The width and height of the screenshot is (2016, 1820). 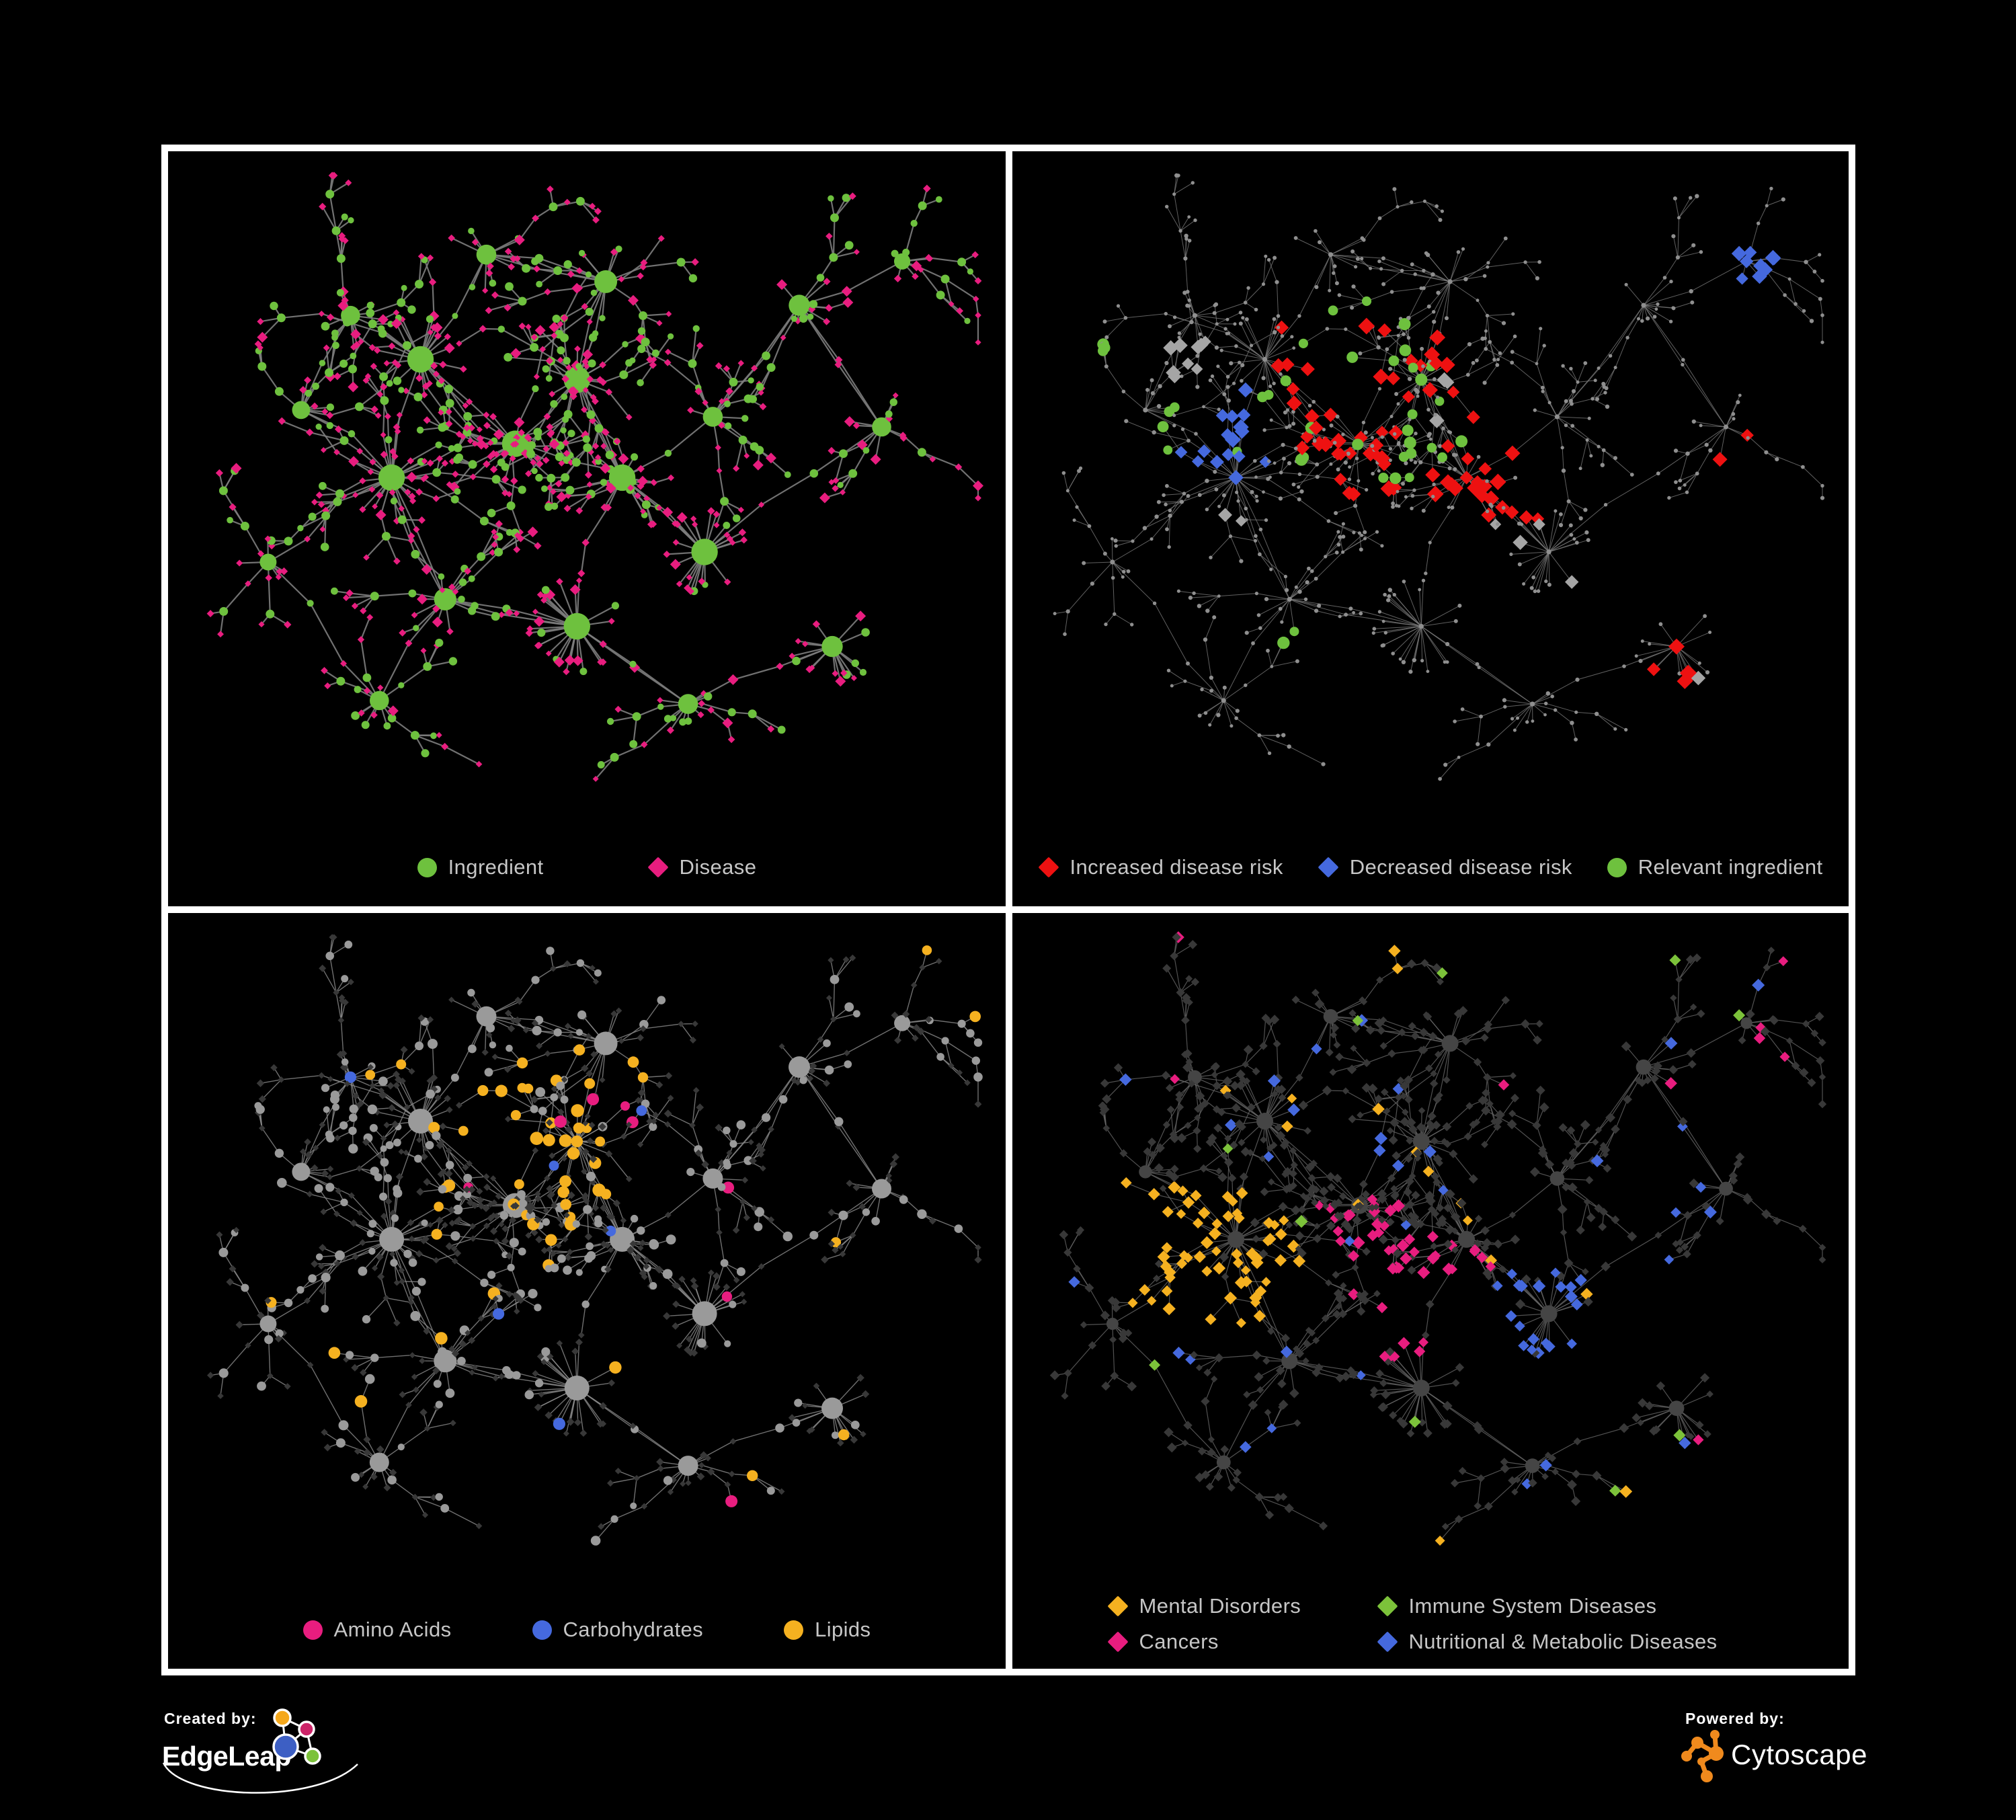 I want to click on edgeleap-logo: Created by: EdgeLeap, so click(x=260, y=1751).